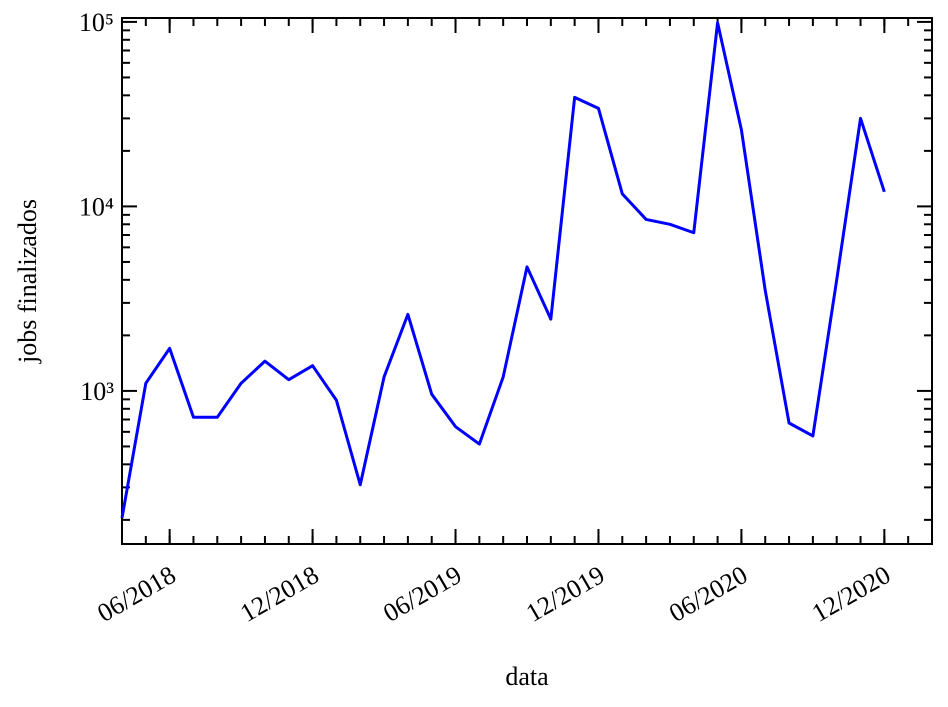 The height and width of the screenshot is (707, 948). What do you see at coordinates (565, 594) in the screenshot?
I see `x-tick-label: 12/2019` at bounding box center [565, 594].